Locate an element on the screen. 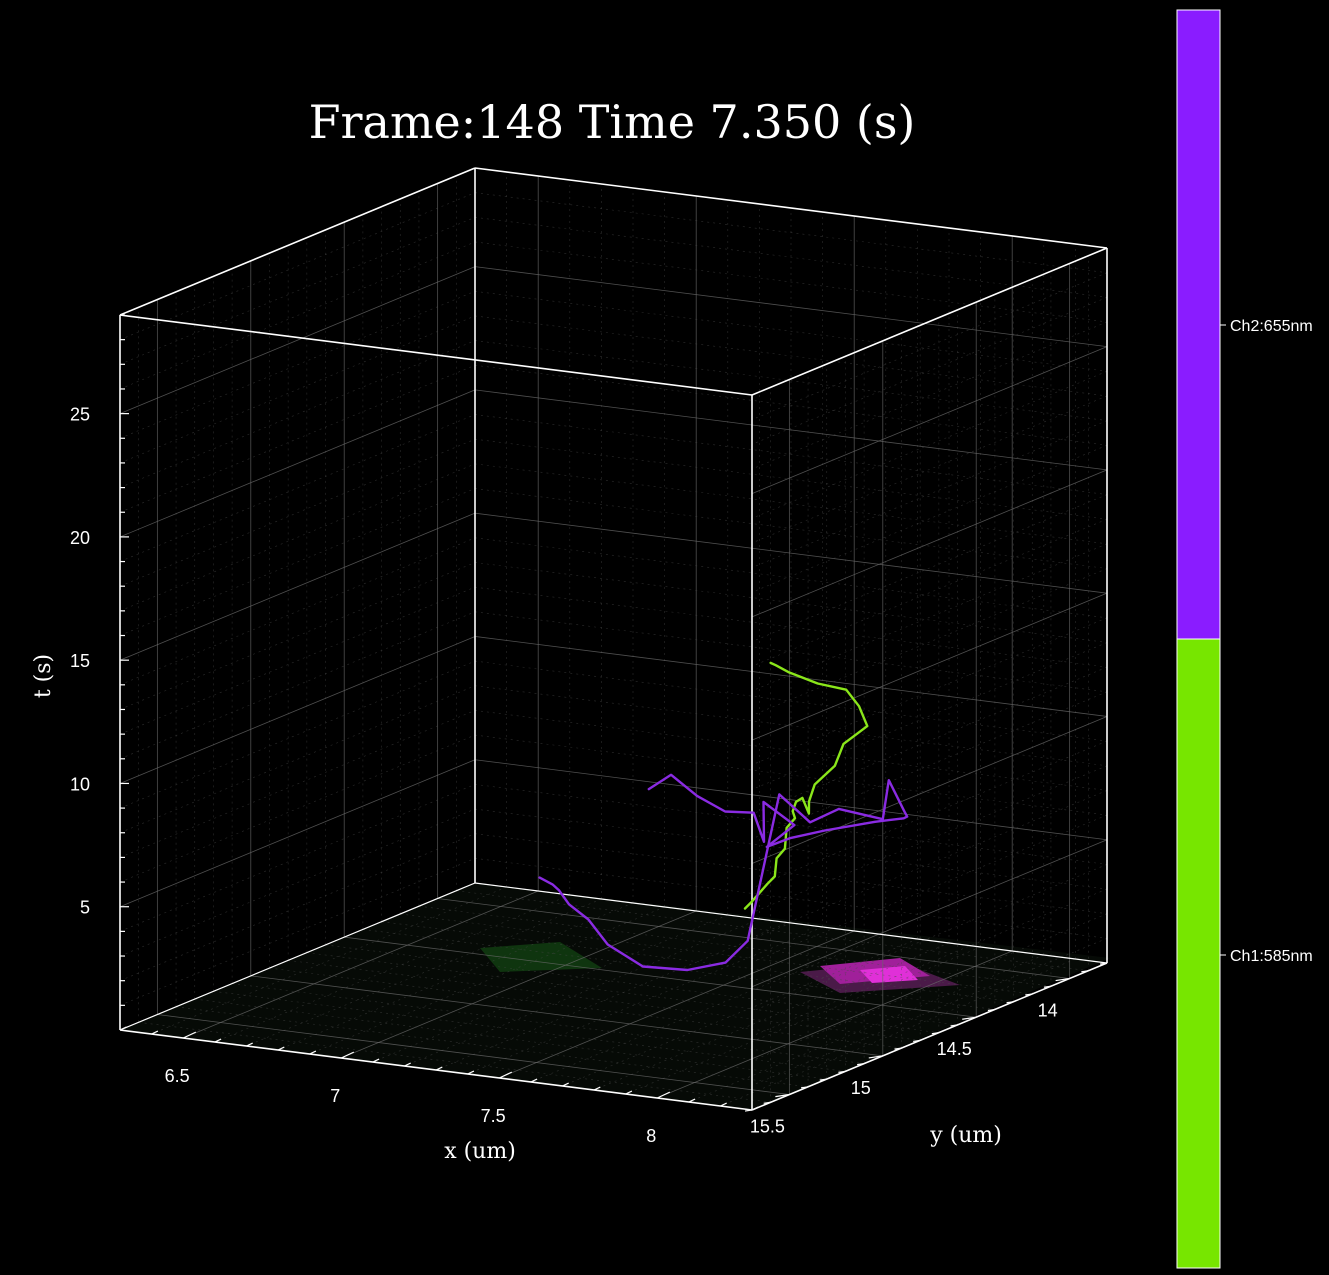 The image size is (1329, 1275). trajectory-ch1 is located at coordinates (806, 785).